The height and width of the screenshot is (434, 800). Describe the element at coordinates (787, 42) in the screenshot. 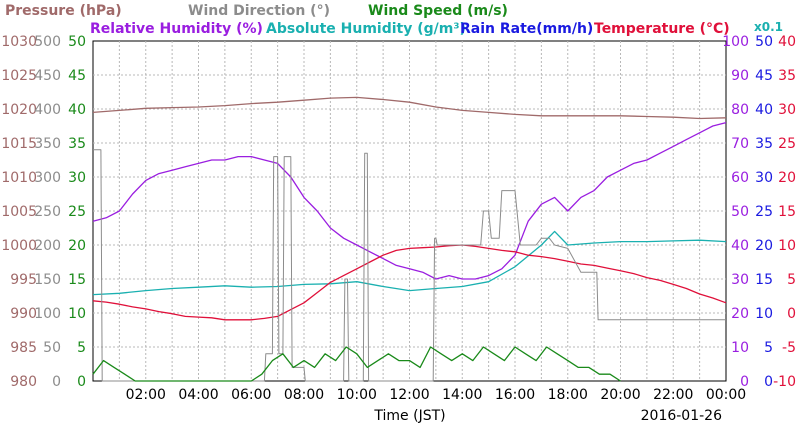

I see `y-tick-temp: 40` at that location.